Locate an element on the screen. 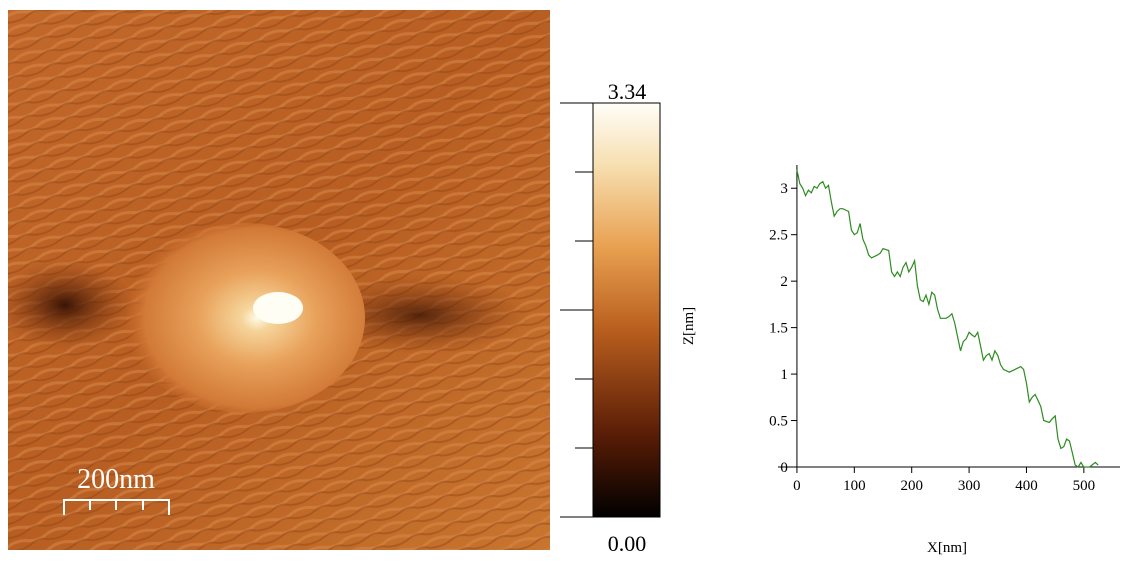 This screenshot has width=1123, height=562. colorbar-divisions is located at coordinates (576, 310).